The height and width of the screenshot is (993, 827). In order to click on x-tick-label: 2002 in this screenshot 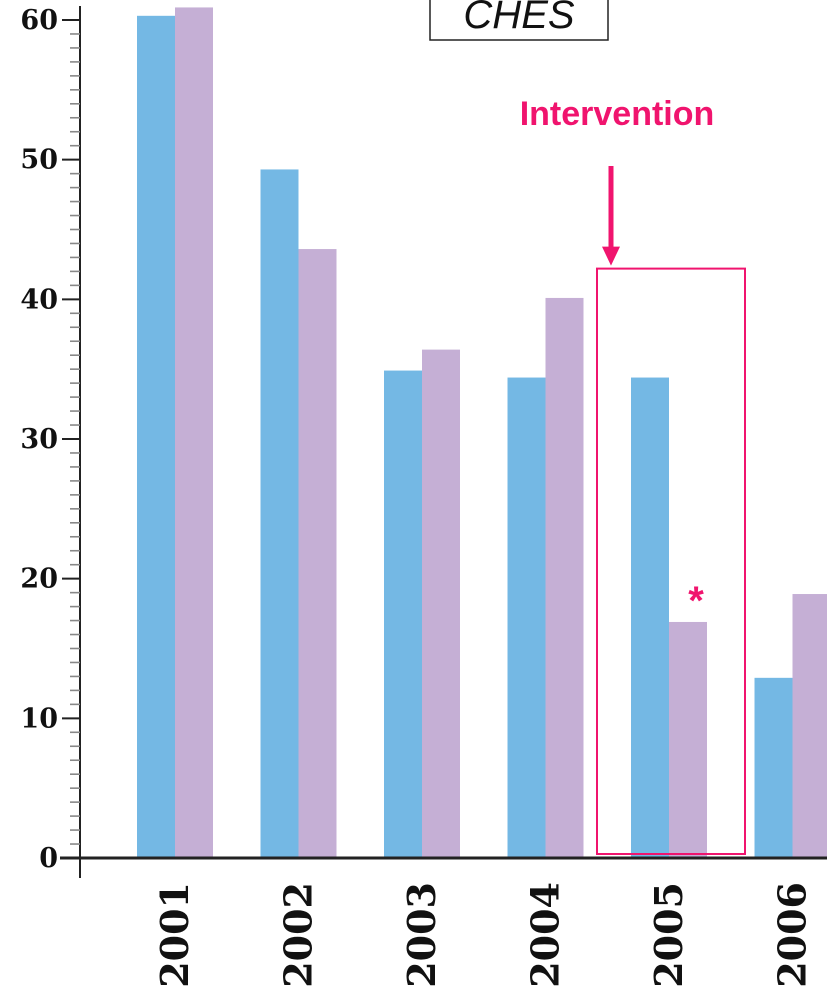, I will do `click(298, 935)`.